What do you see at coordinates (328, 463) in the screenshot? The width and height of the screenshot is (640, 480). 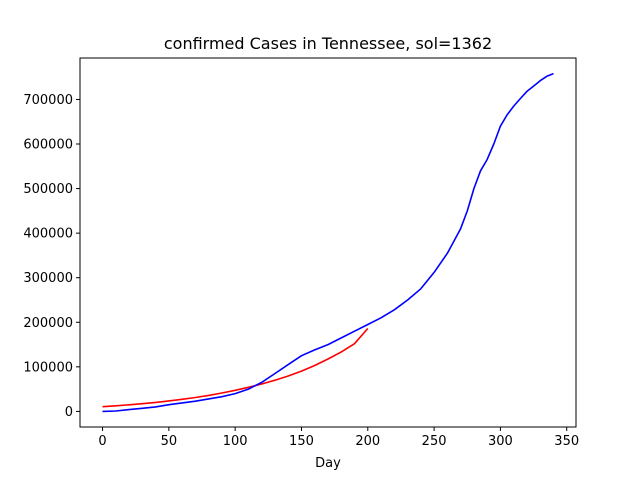 I see `x-axis-label: Day` at bounding box center [328, 463].